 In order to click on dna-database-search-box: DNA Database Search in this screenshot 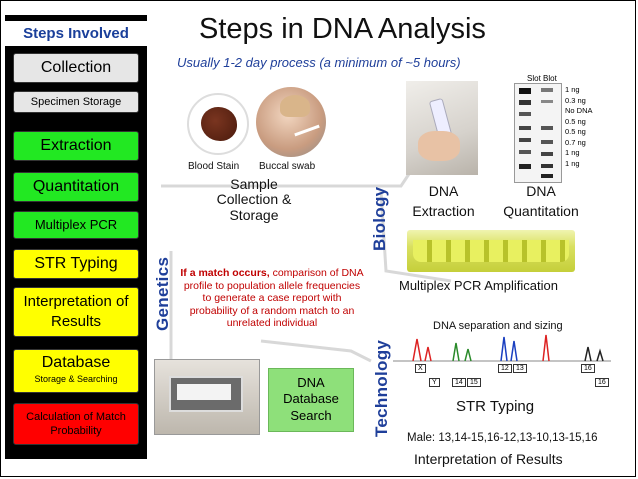, I will do `click(311, 400)`.